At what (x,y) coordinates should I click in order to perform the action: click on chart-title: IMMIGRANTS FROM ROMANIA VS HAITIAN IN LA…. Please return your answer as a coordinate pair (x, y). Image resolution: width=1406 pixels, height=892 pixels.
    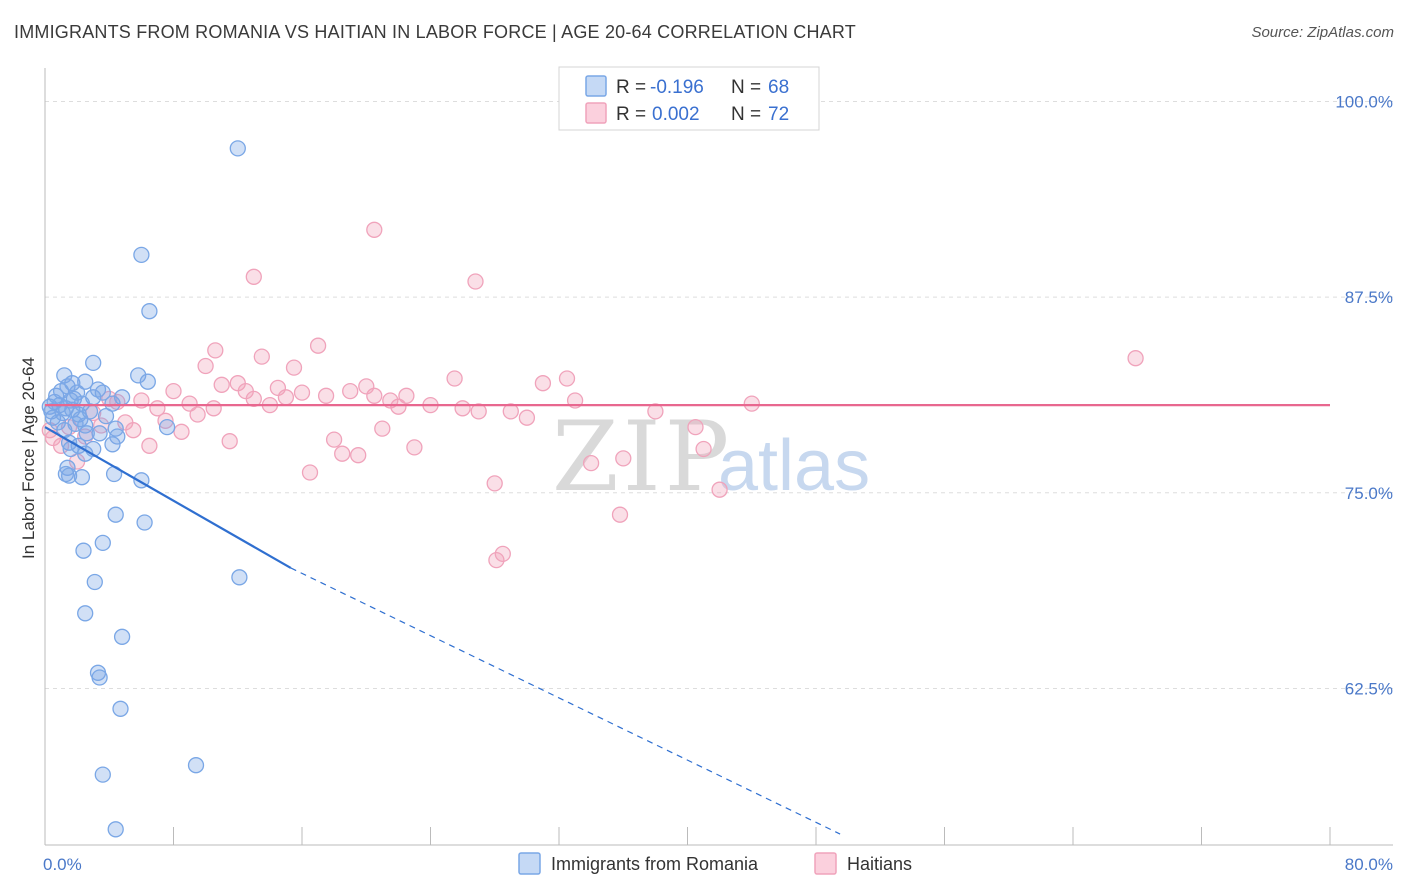
    Looking at the image, I should click on (435, 32).